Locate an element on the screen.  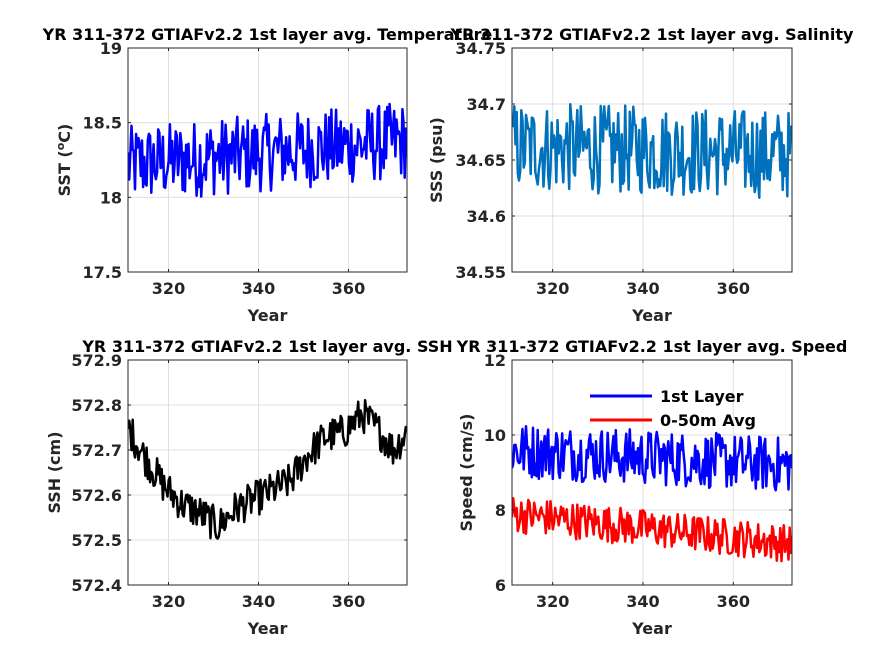
plot-area is located at coordinates (267, 472).